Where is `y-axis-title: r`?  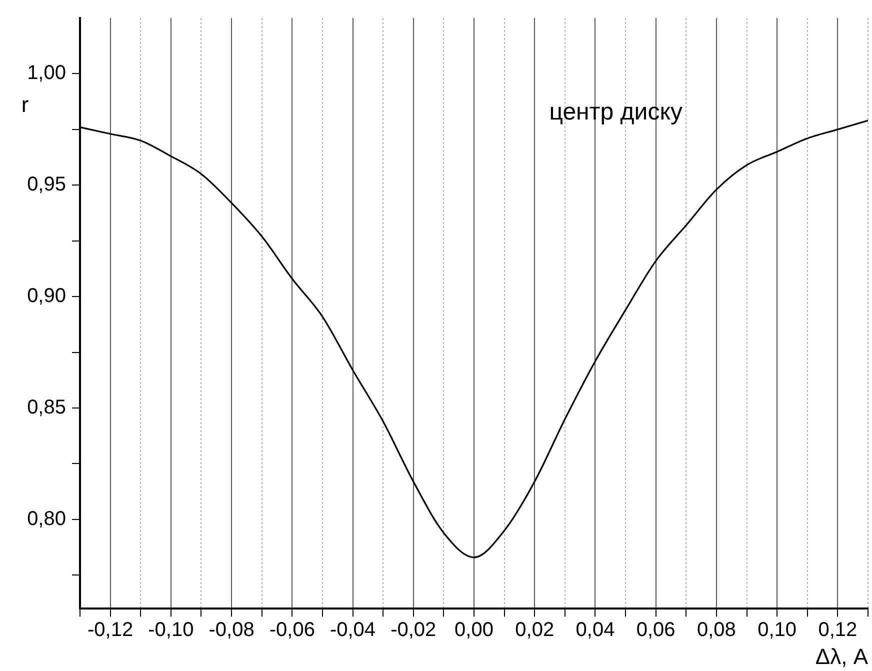
y-axis-title: r is located at coordinates (25, 105).